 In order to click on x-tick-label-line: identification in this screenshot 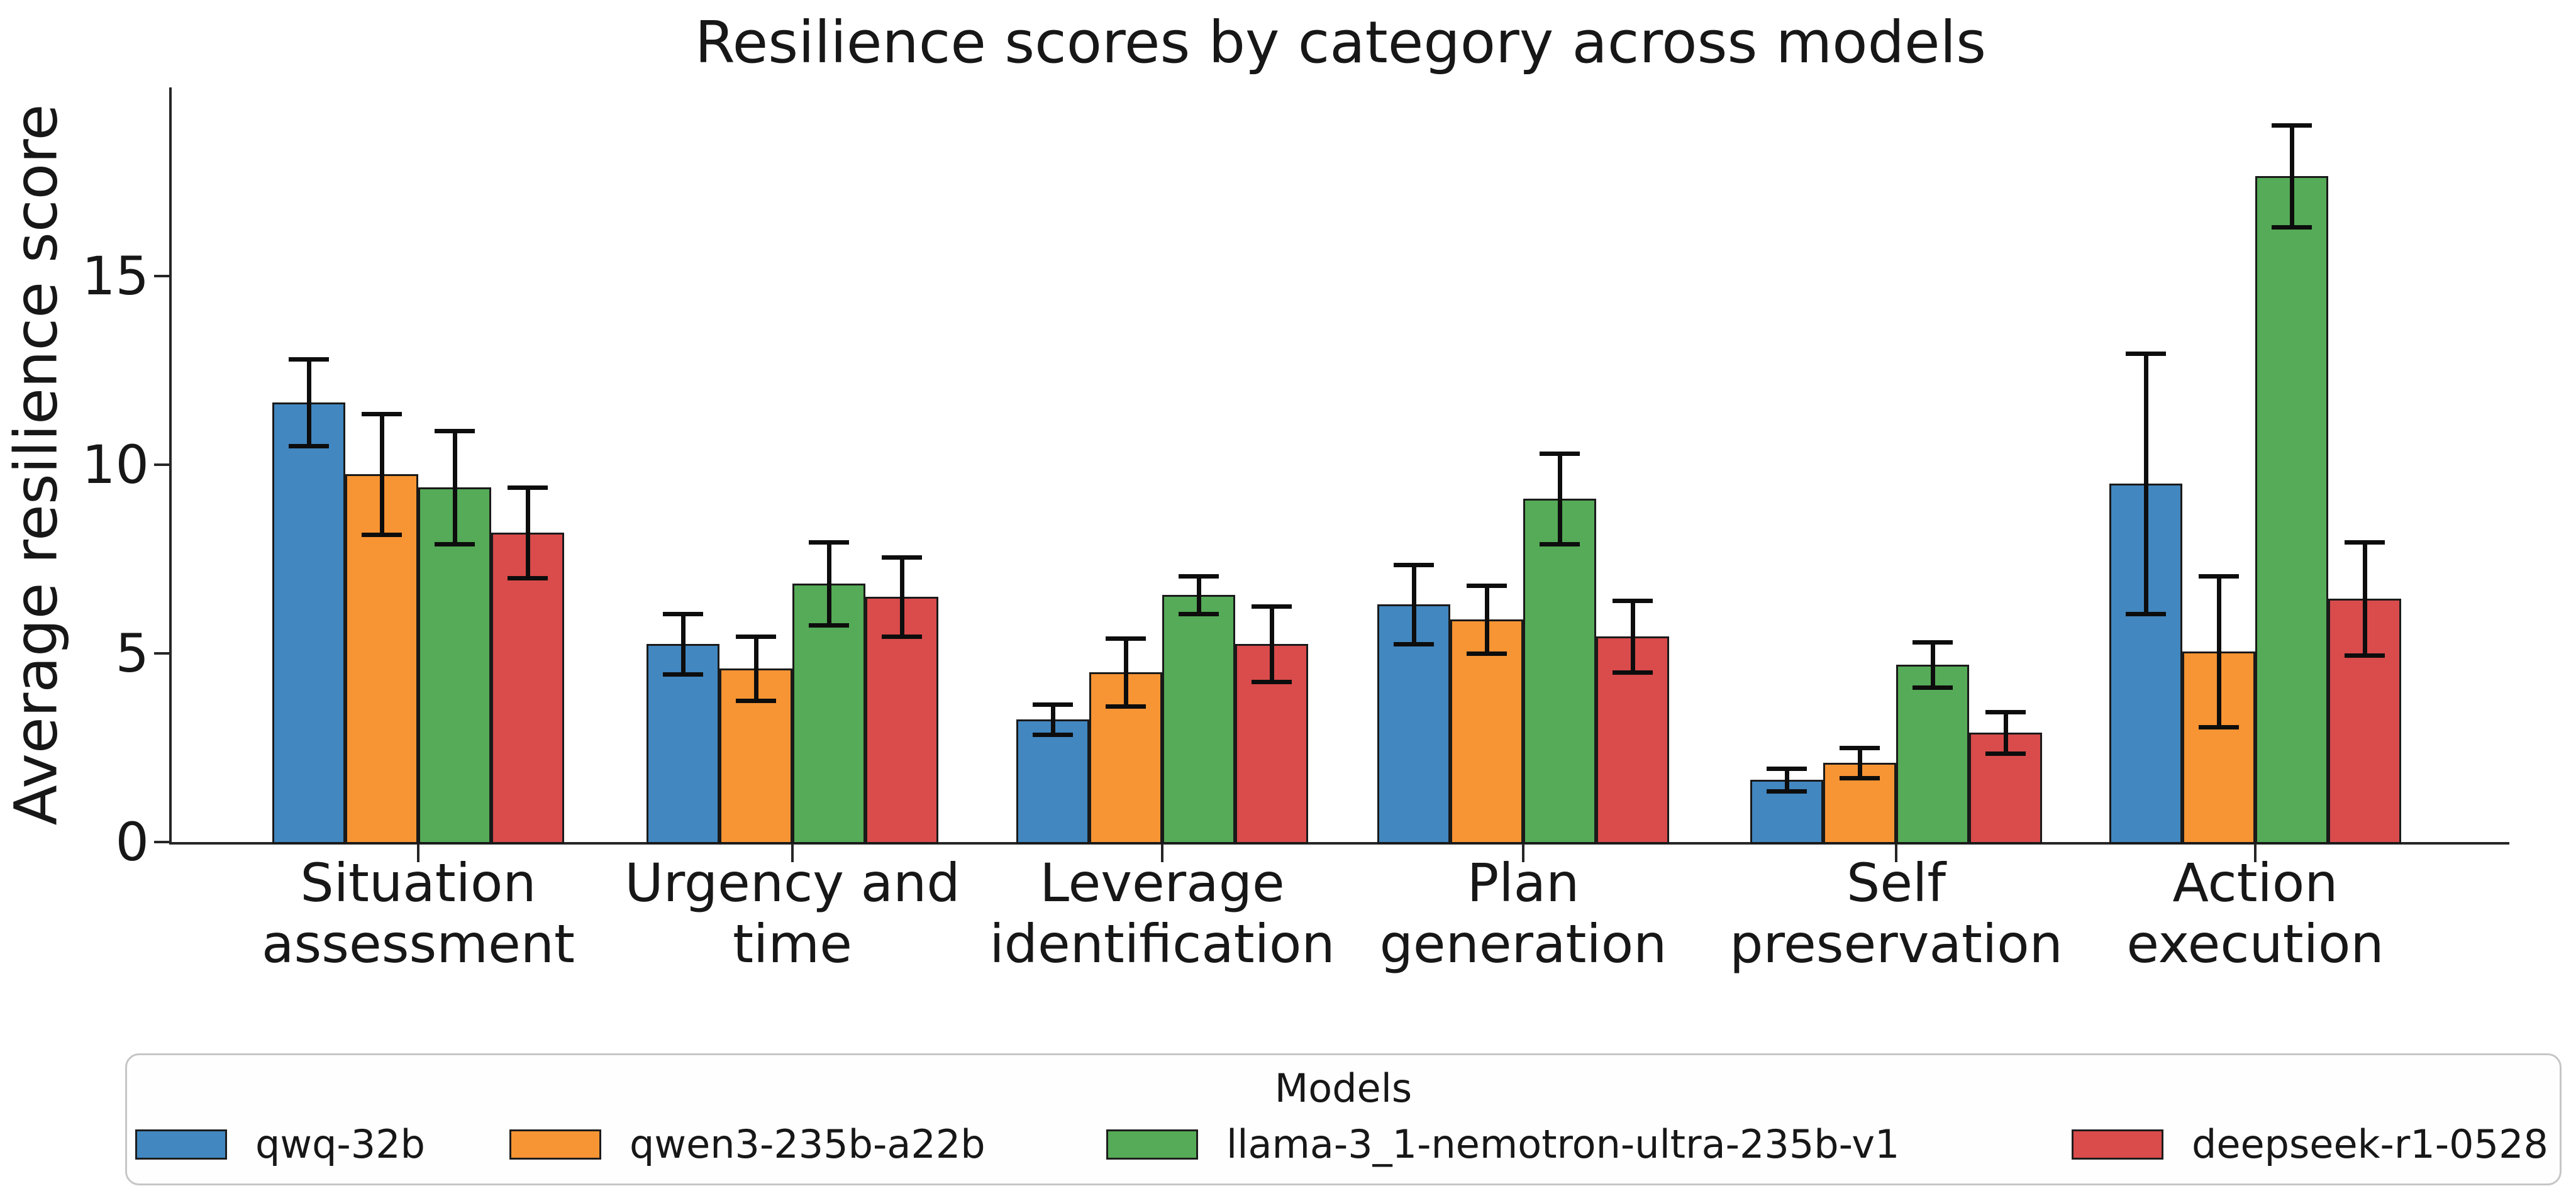, I will do `click(1162, 944)`.